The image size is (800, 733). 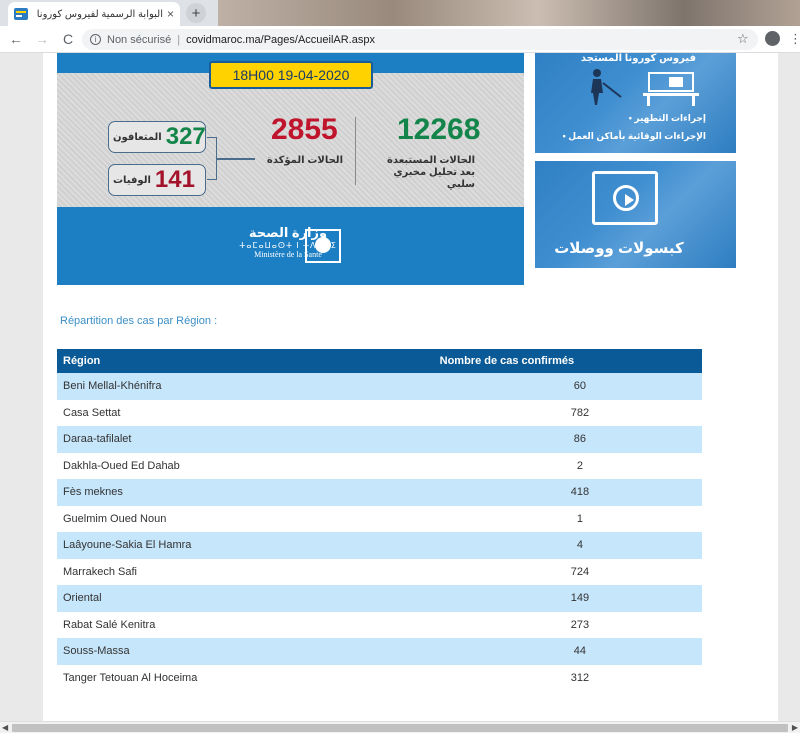 I want to click on back-button: ←, so click(x=16, y=39).